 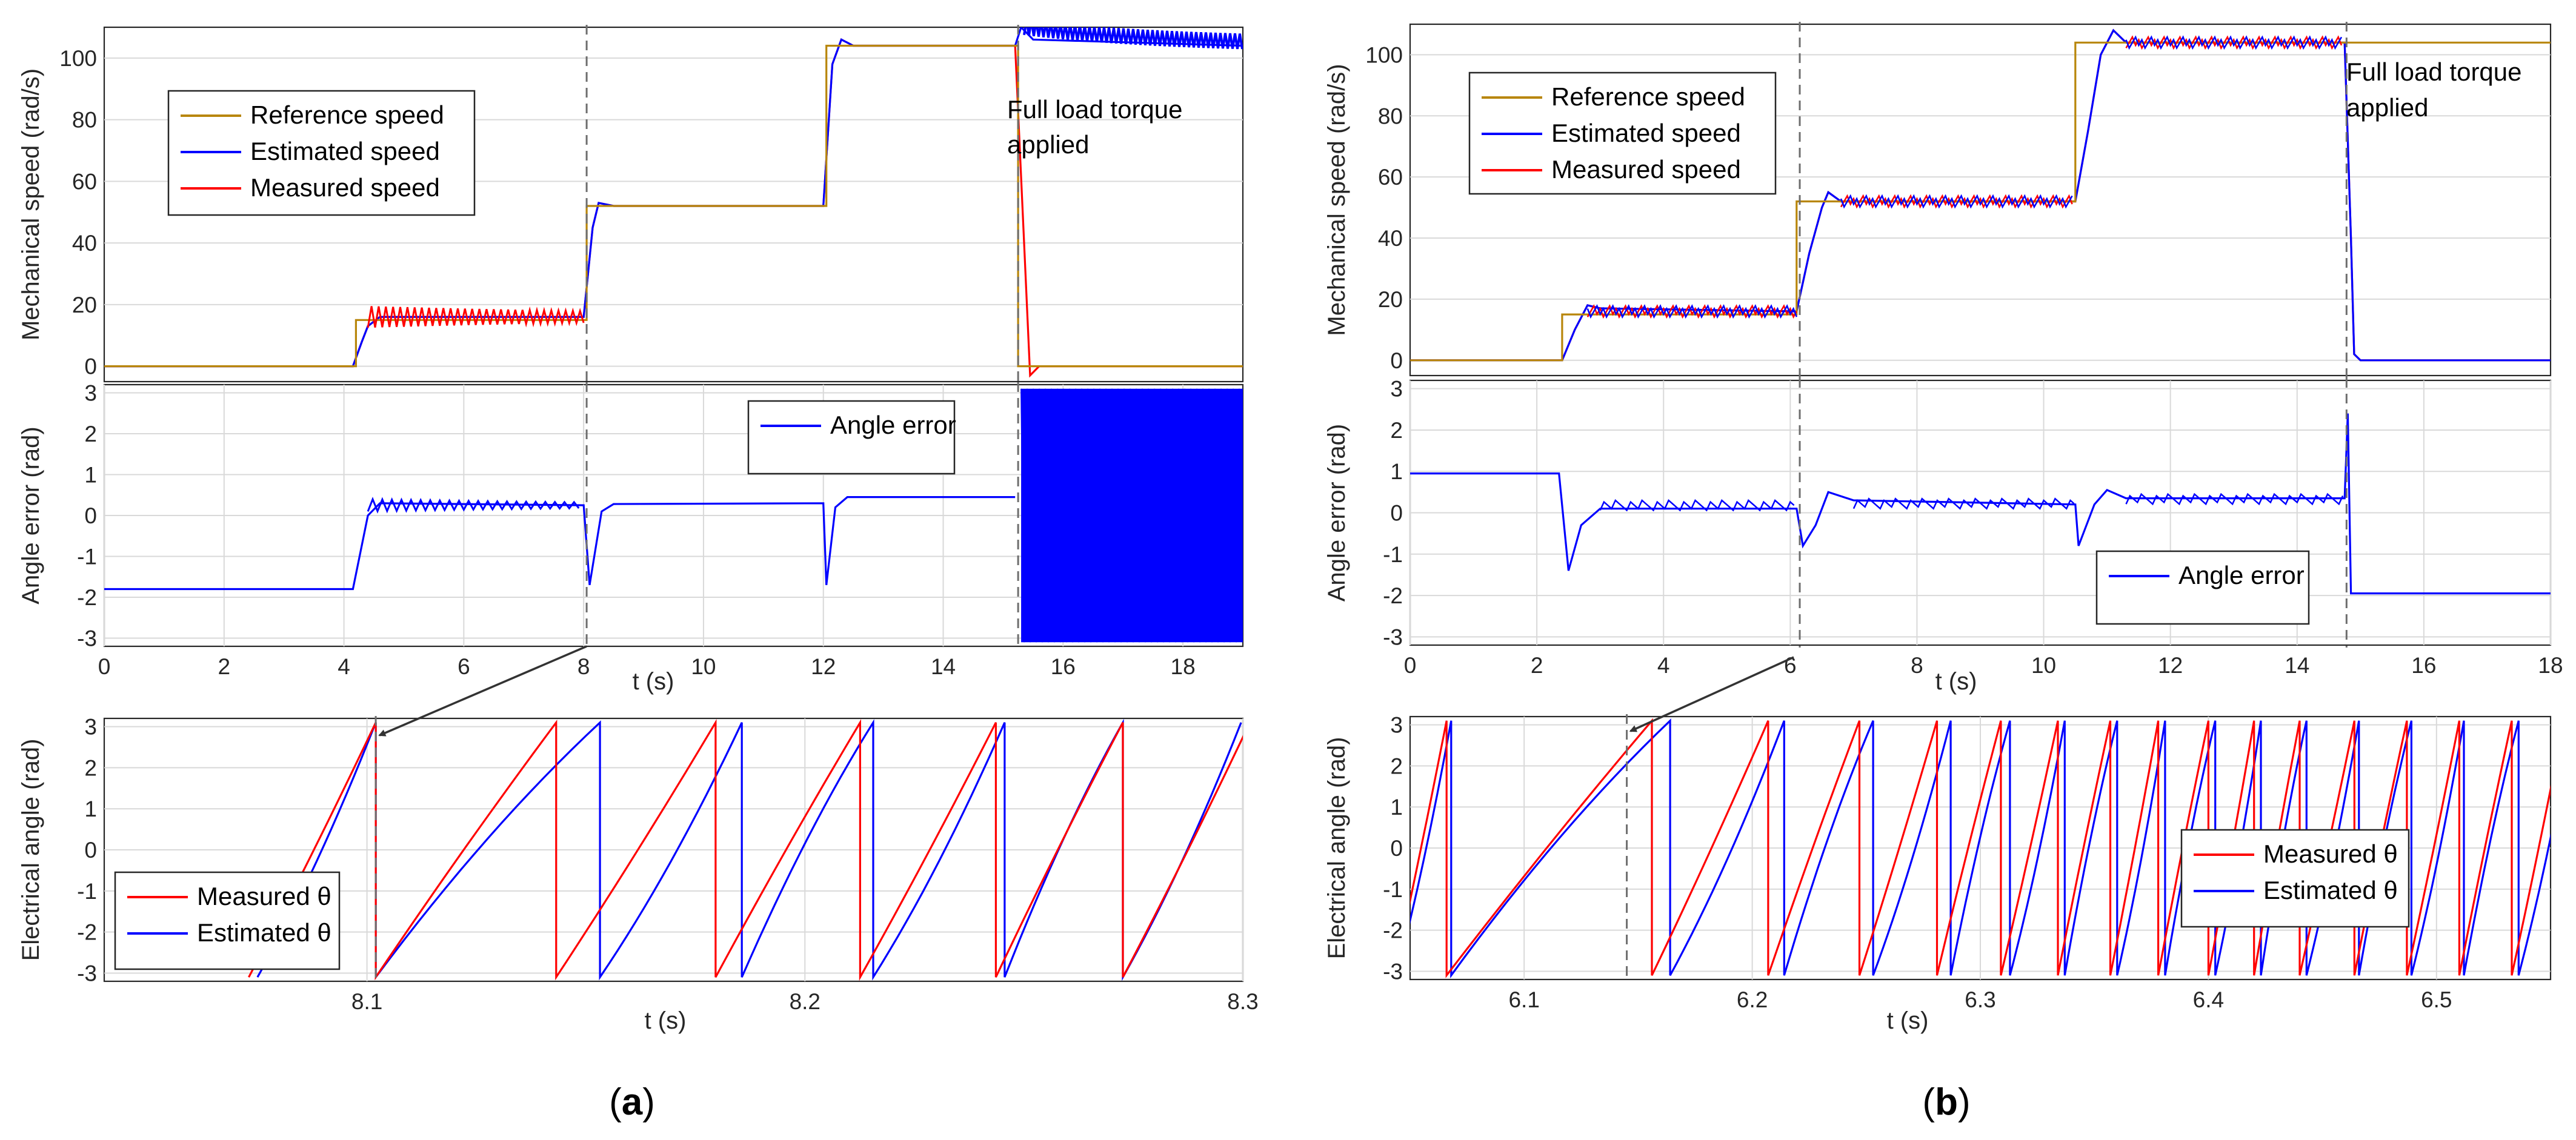 What do you see at coordinates (345, 151) in the screenshot?
I see `legend-entry: Estimated speed` at bounding box center [345, 151].